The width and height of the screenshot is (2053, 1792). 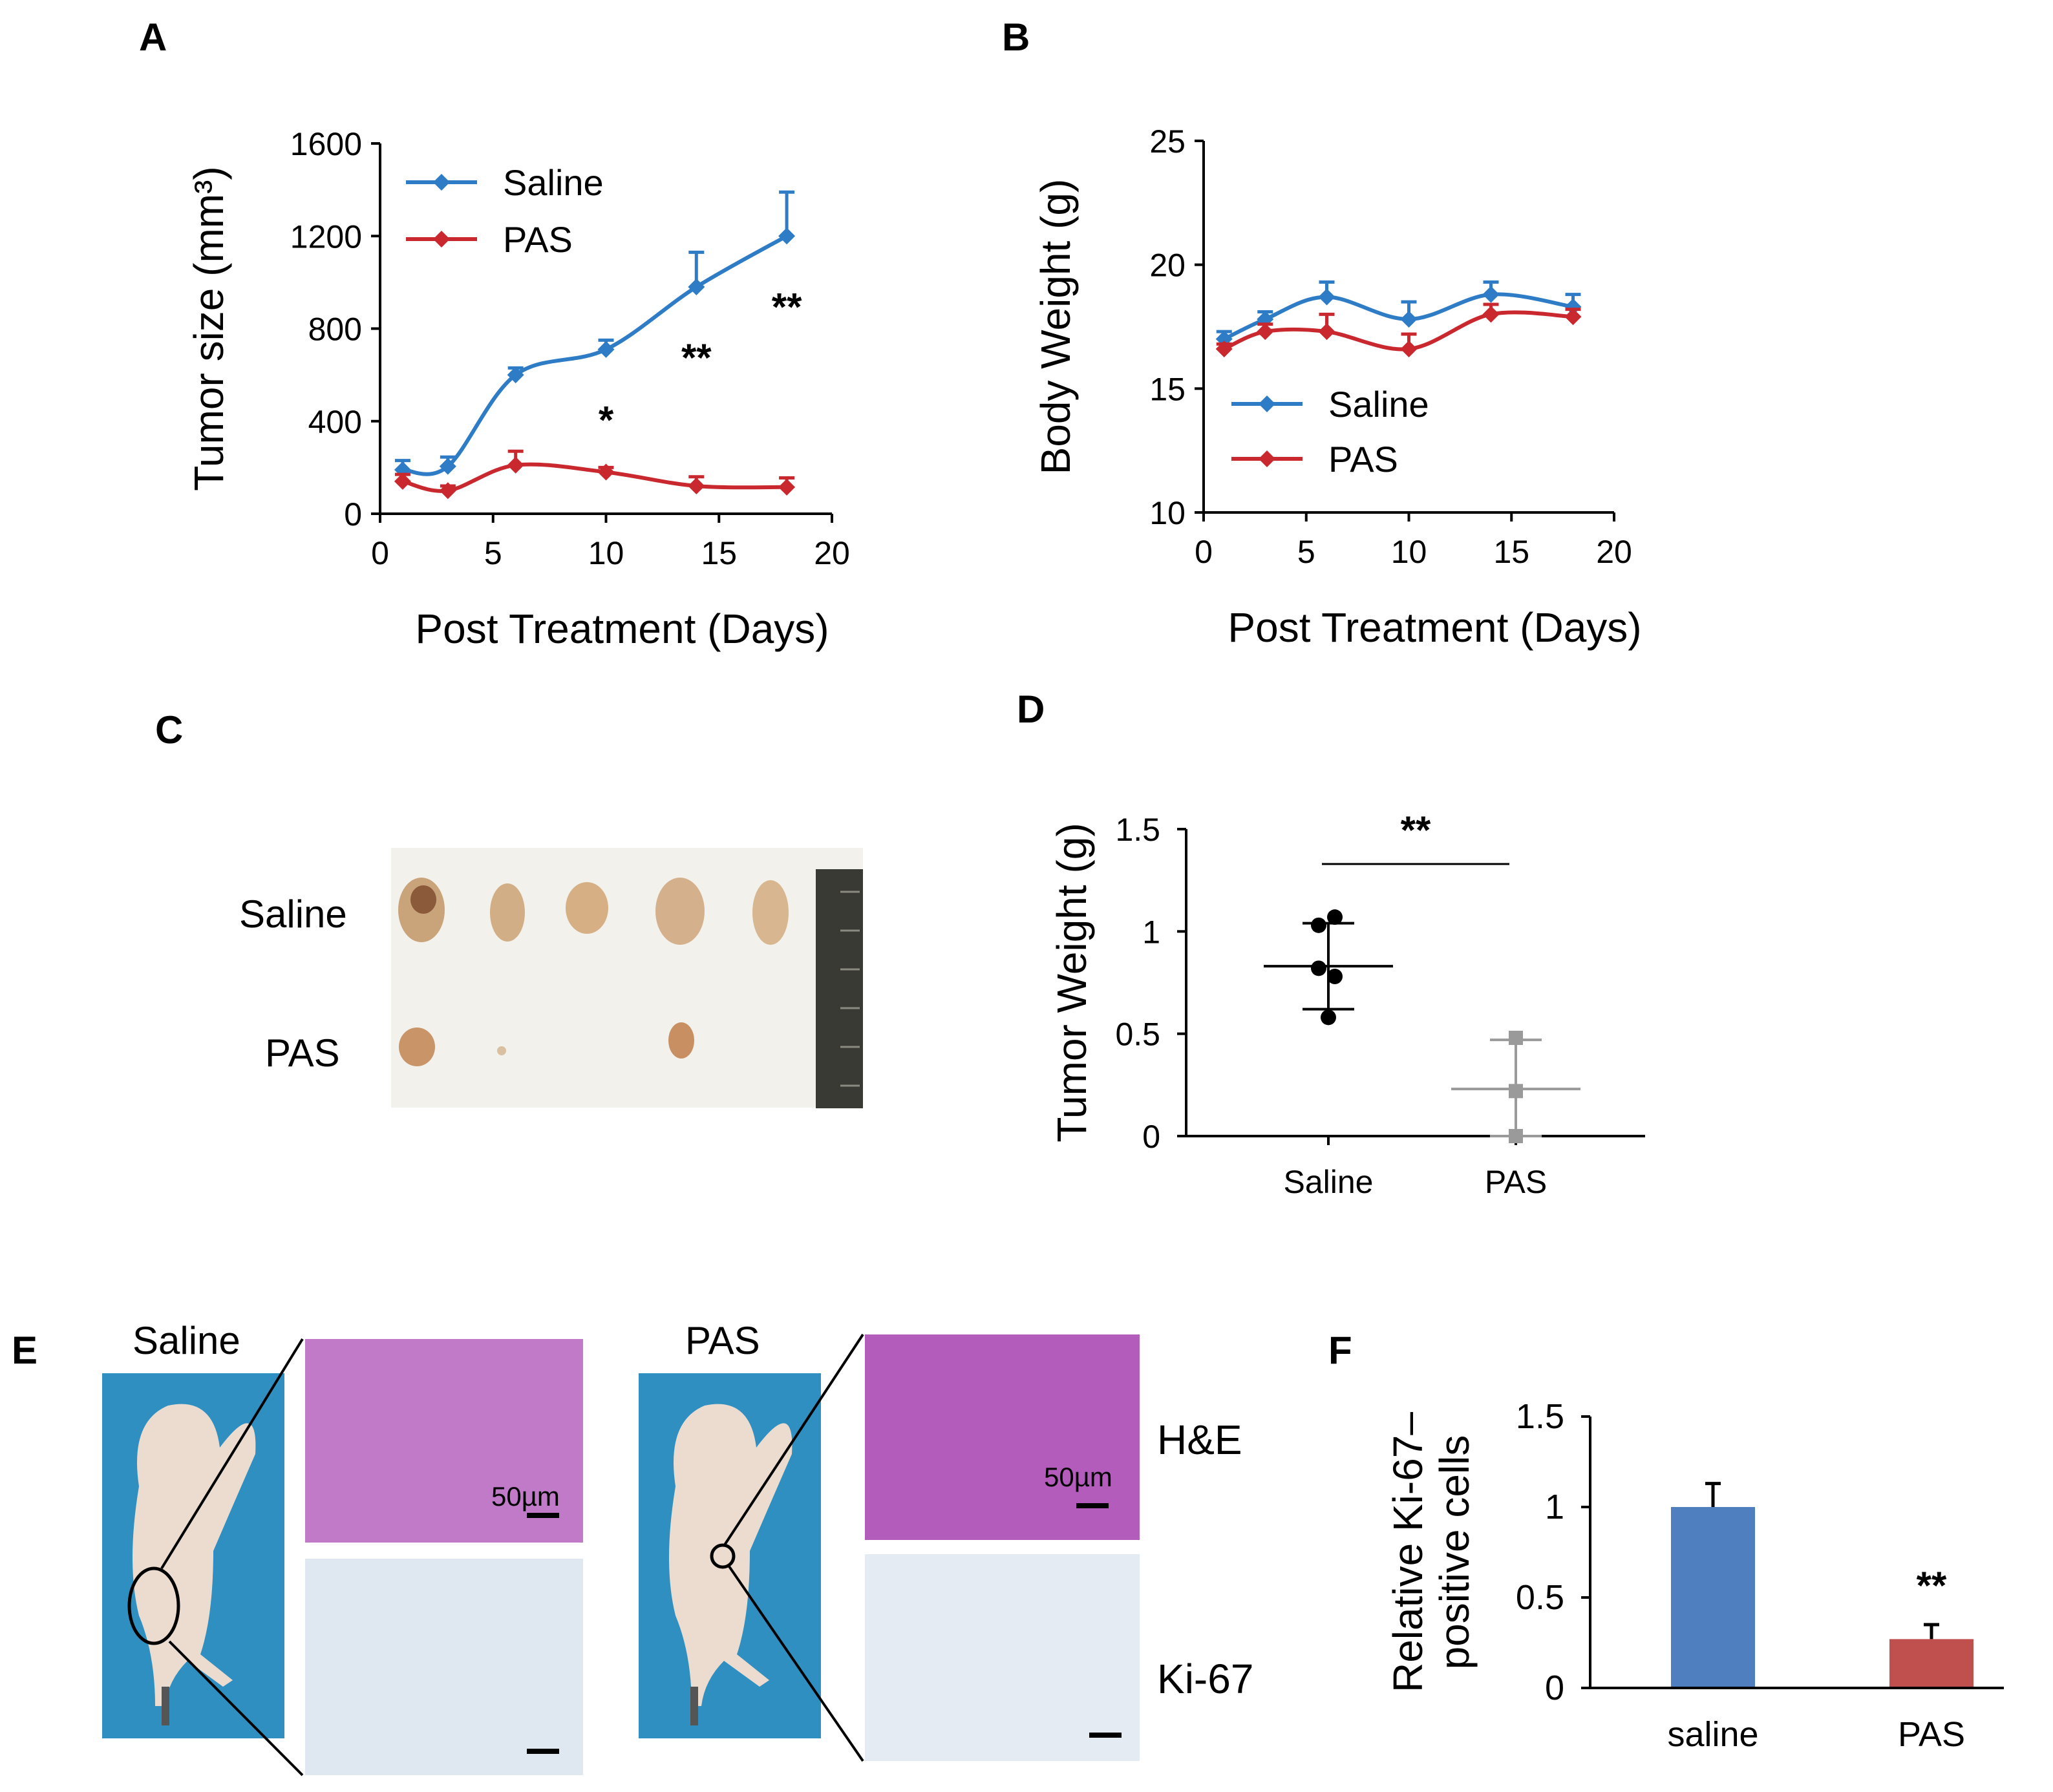 What do you see at coordinates (169, 730) in the screenshot?
I see `panel-letter-c: C` at bounding box center [169, 730].